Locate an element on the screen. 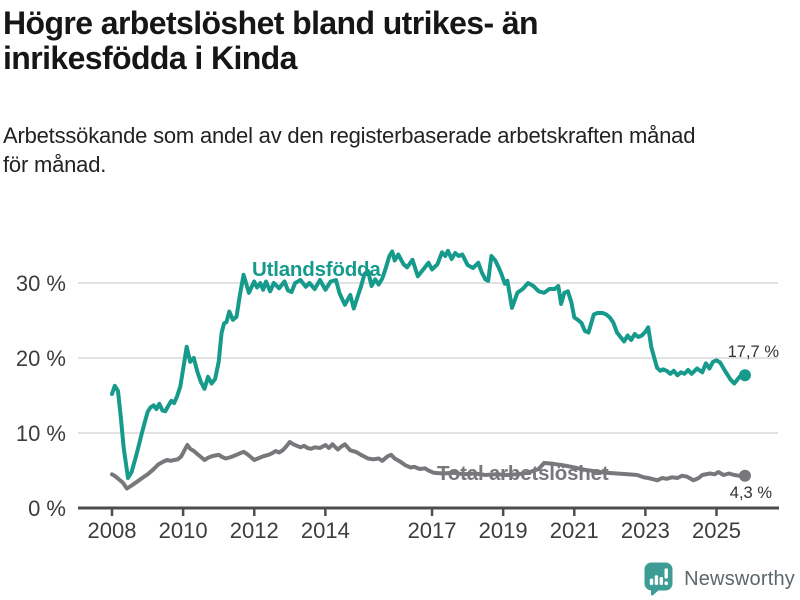 The width and height of the screenshot is (800, 600). newsworthy-logo-icon is located at coordinates (658, 579).